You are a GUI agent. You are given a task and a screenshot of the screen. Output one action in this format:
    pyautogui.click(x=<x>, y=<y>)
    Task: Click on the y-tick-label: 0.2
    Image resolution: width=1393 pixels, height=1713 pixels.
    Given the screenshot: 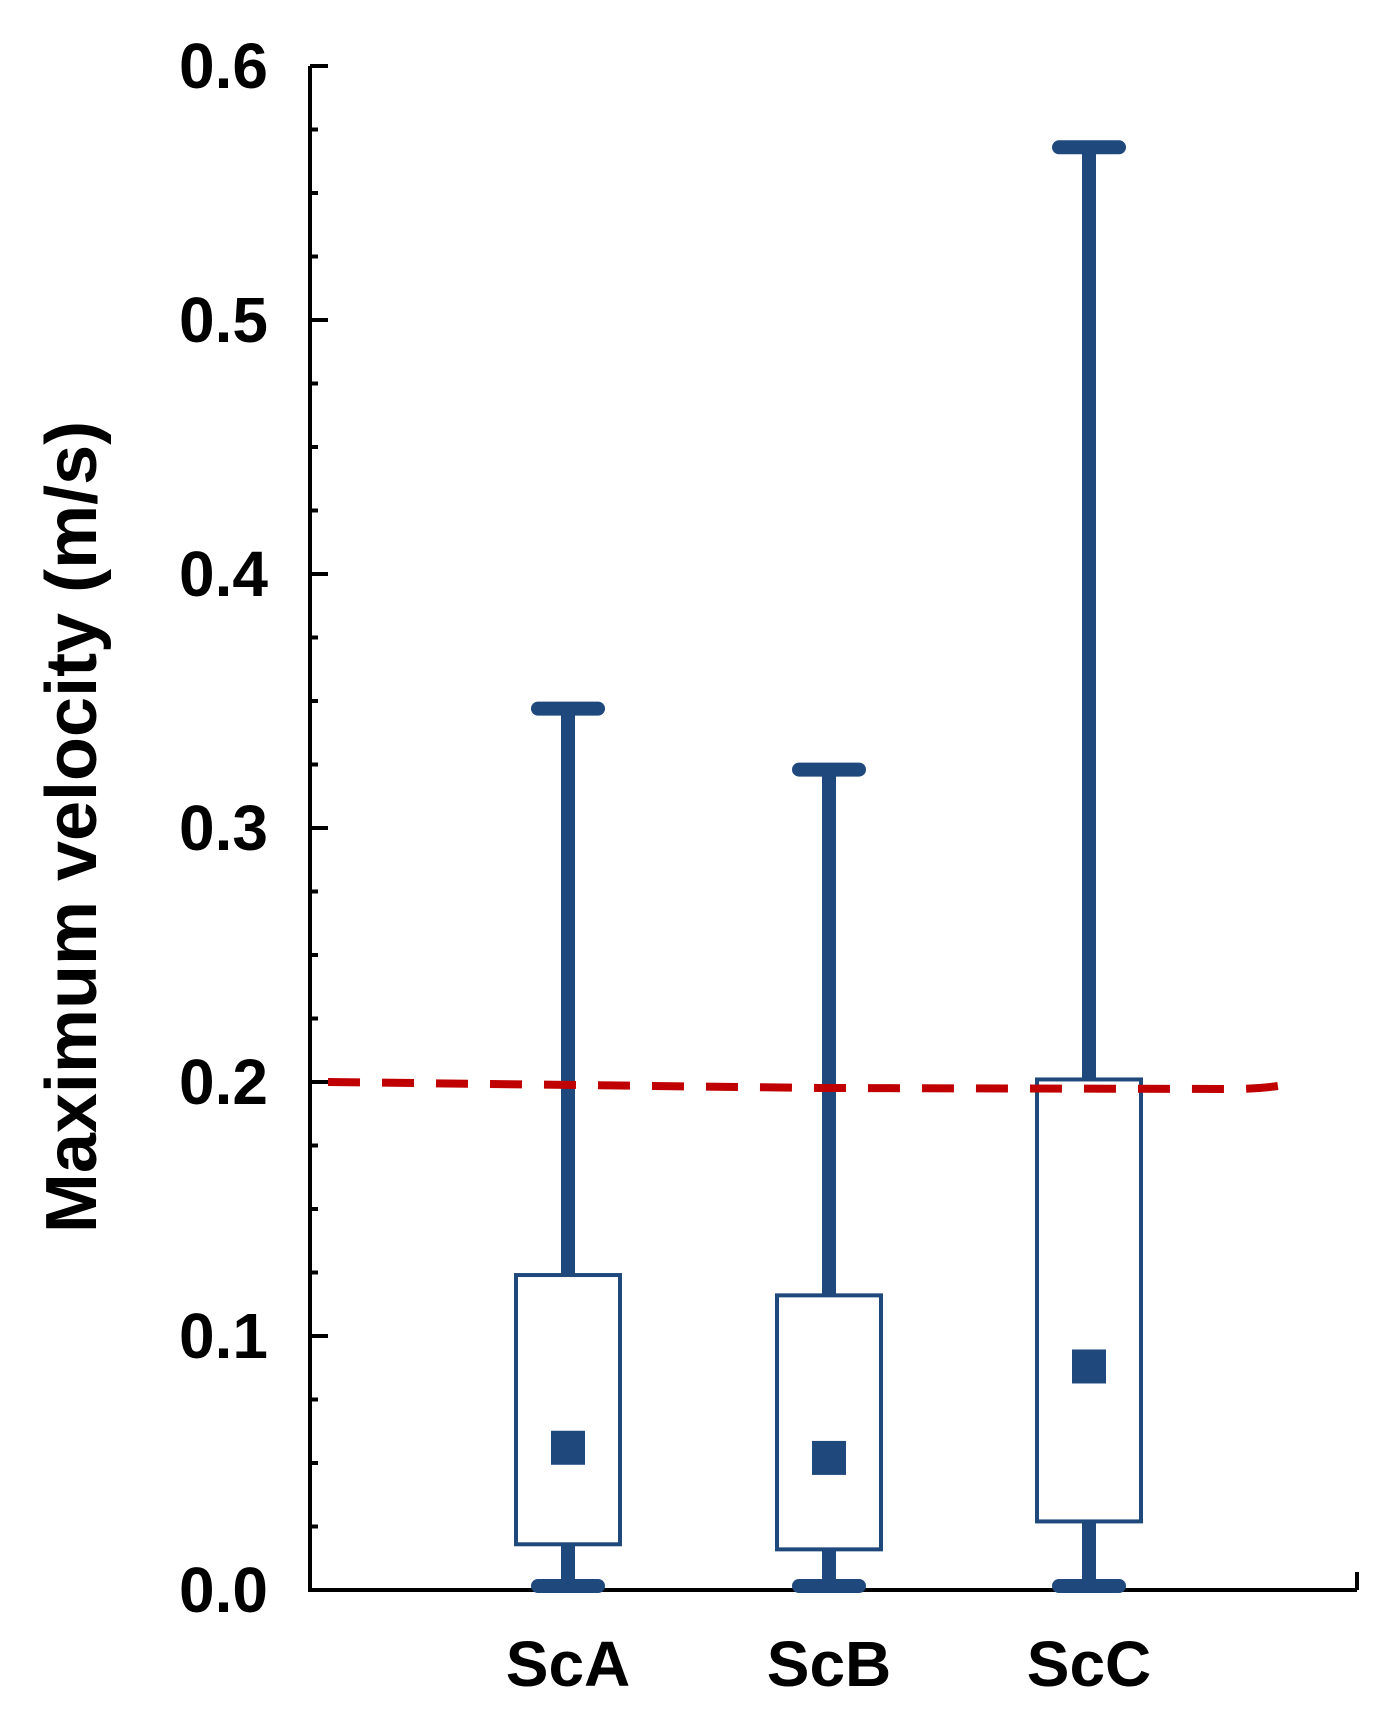 What is the action you would take?
    pyautogui.click(x=223, y=1082)
    